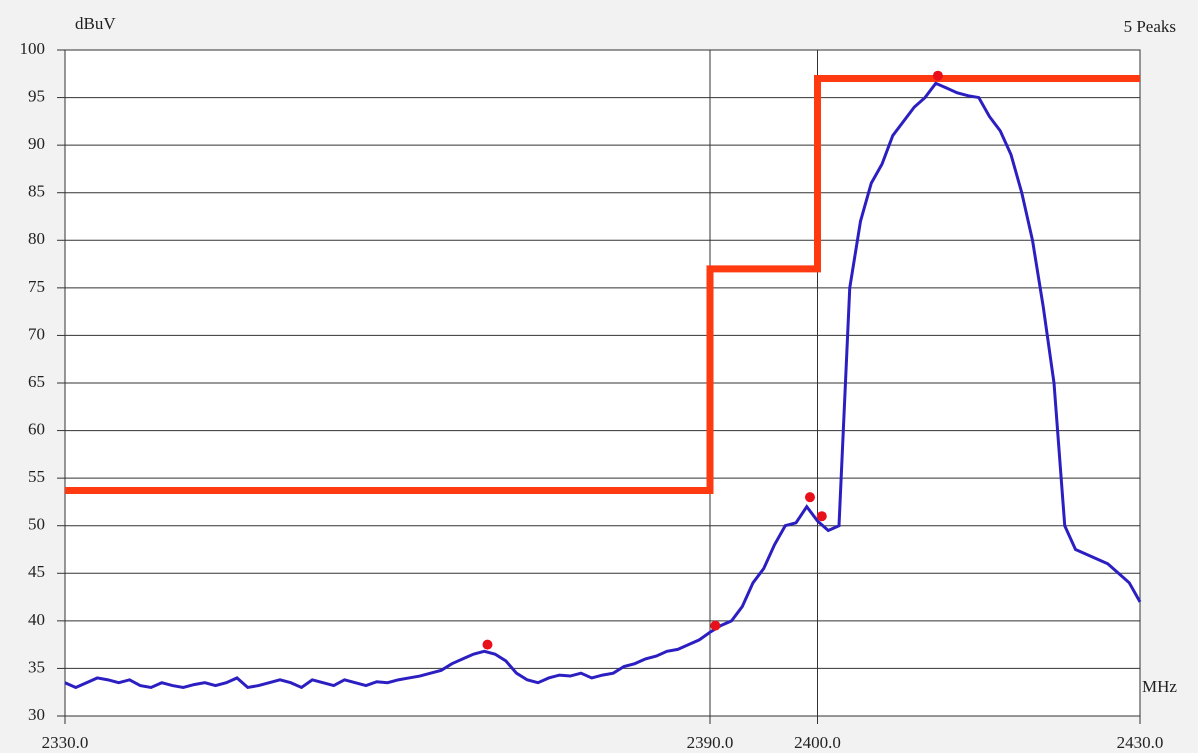  I want to click on y-tick-label: 80, so click(36, 238).